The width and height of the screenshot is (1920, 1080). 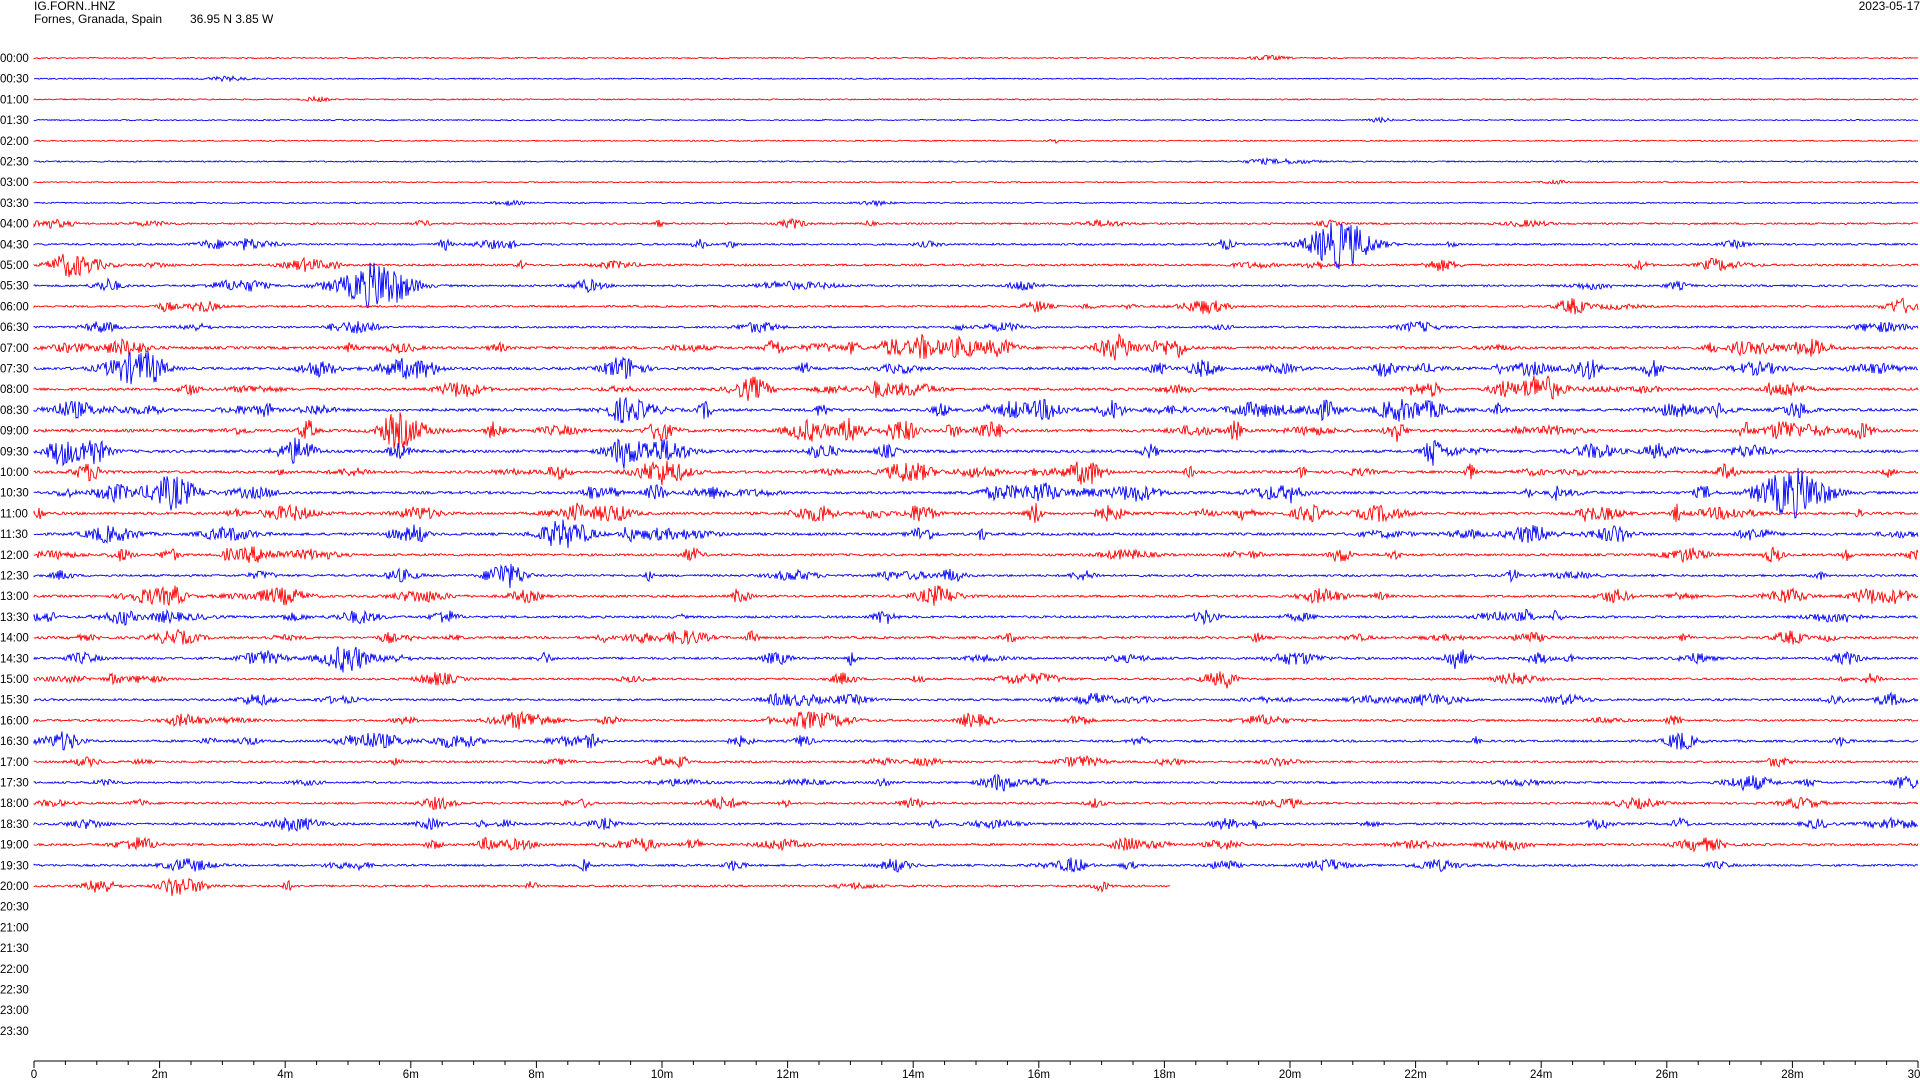 What do you see at coordinates (14, 494) in the screenshot?
I see `row-time-label: 10:30` at bounding box center [14, 494].